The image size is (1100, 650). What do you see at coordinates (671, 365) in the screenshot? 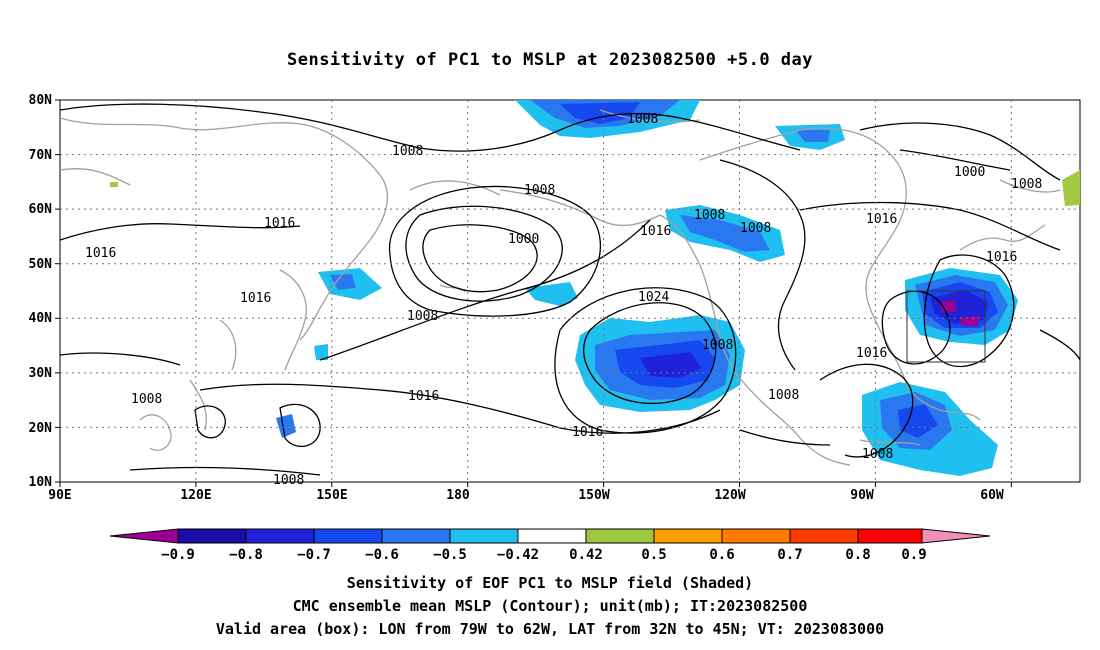
I see `shade-pacific-core` at bounding box center [671, 365].